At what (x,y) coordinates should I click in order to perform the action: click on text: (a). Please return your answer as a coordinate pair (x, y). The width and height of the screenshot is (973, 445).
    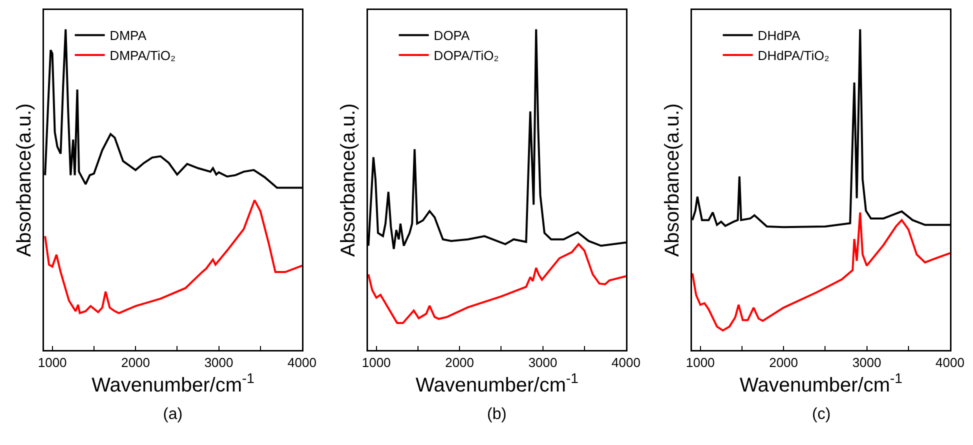
    Looking at the image, I should click on (173, 414).